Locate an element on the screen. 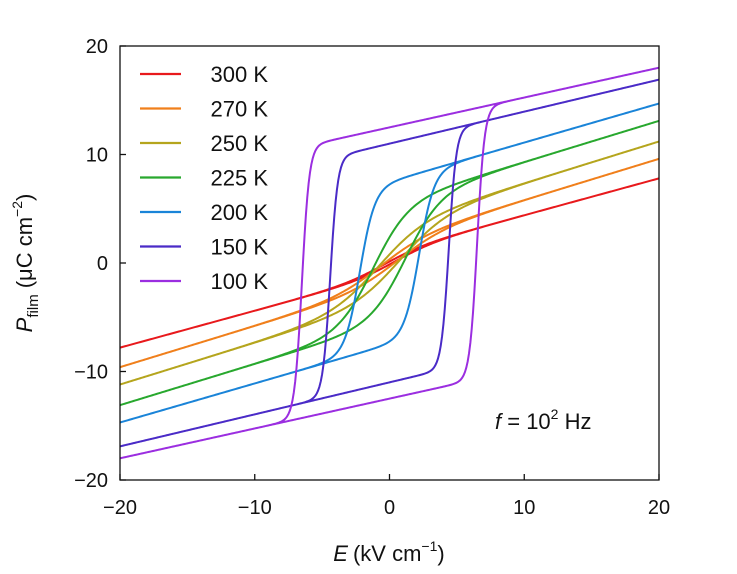  legend-label: 250 K is located at coordinates (240, 143).